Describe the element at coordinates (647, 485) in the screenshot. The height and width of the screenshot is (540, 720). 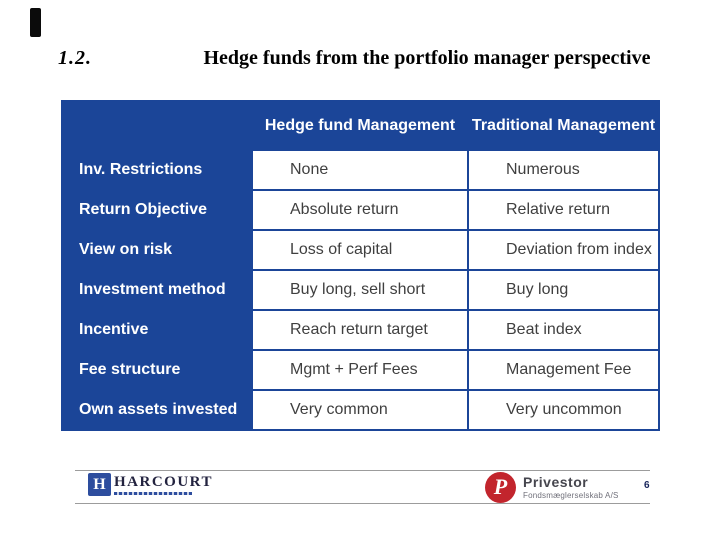
I see `page-number: 6` at that location.